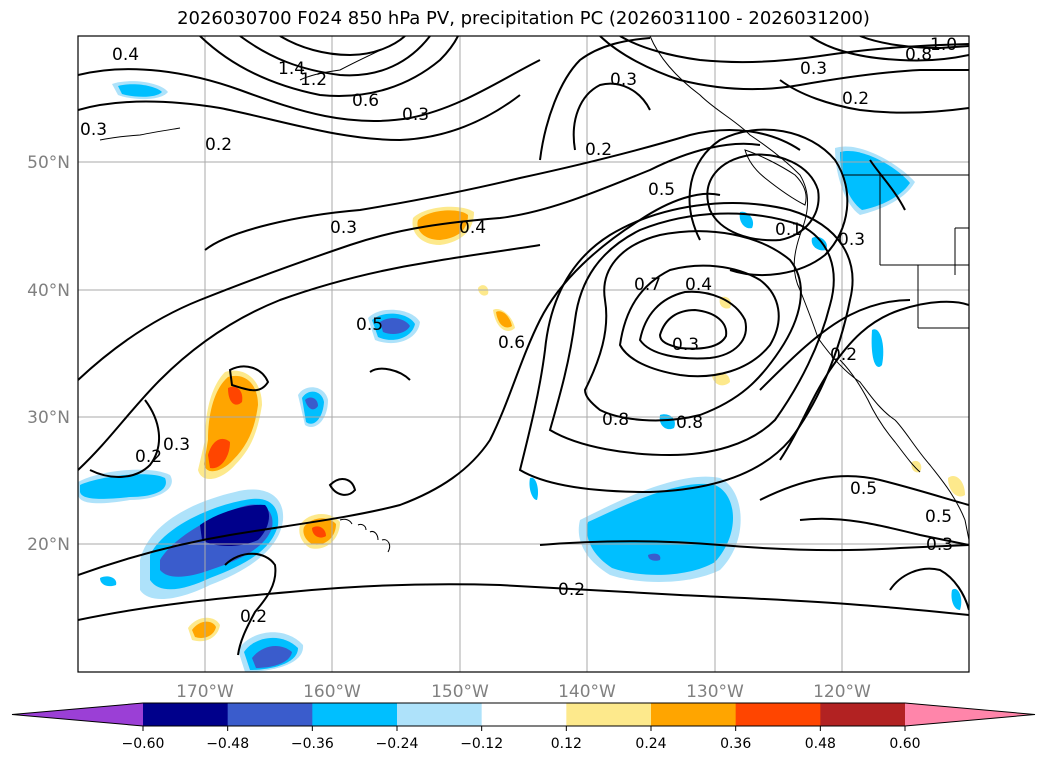 The height and width of the screenshot is (765, 1047). Describe the element at coordinates (788, 230) in the screenshot. I see `contour-label: 0.1` at that location.